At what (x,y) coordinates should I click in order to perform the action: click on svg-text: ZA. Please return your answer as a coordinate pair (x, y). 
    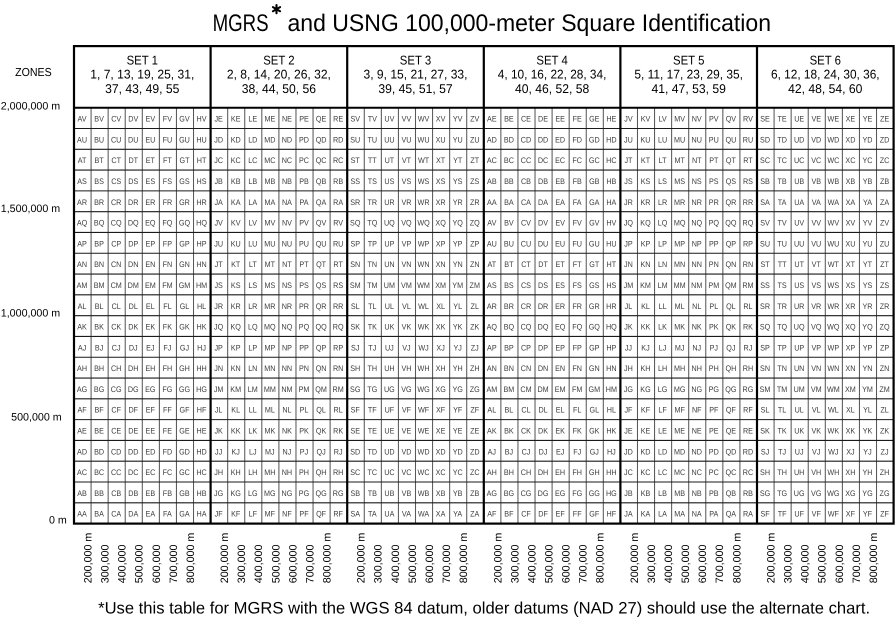
    Looking at the image, I should click on (475, 514).